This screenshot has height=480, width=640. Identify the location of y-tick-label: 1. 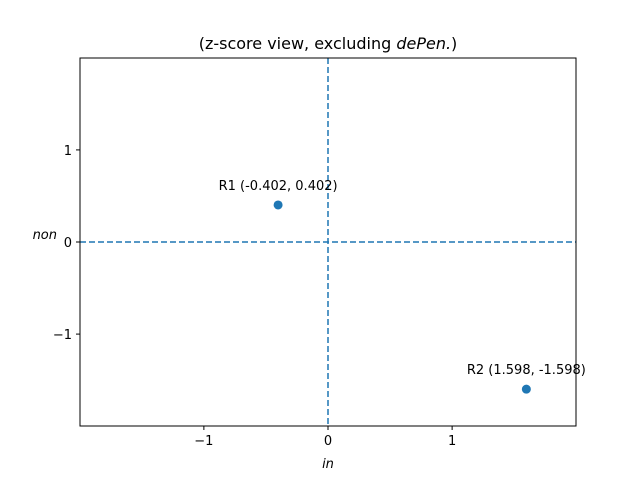
(68, 151).